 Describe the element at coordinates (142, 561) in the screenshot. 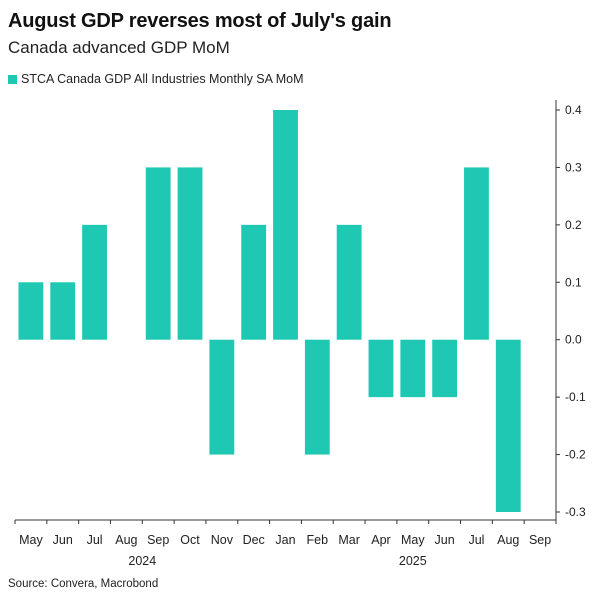

I see `x-group-label: 2024` at that location.